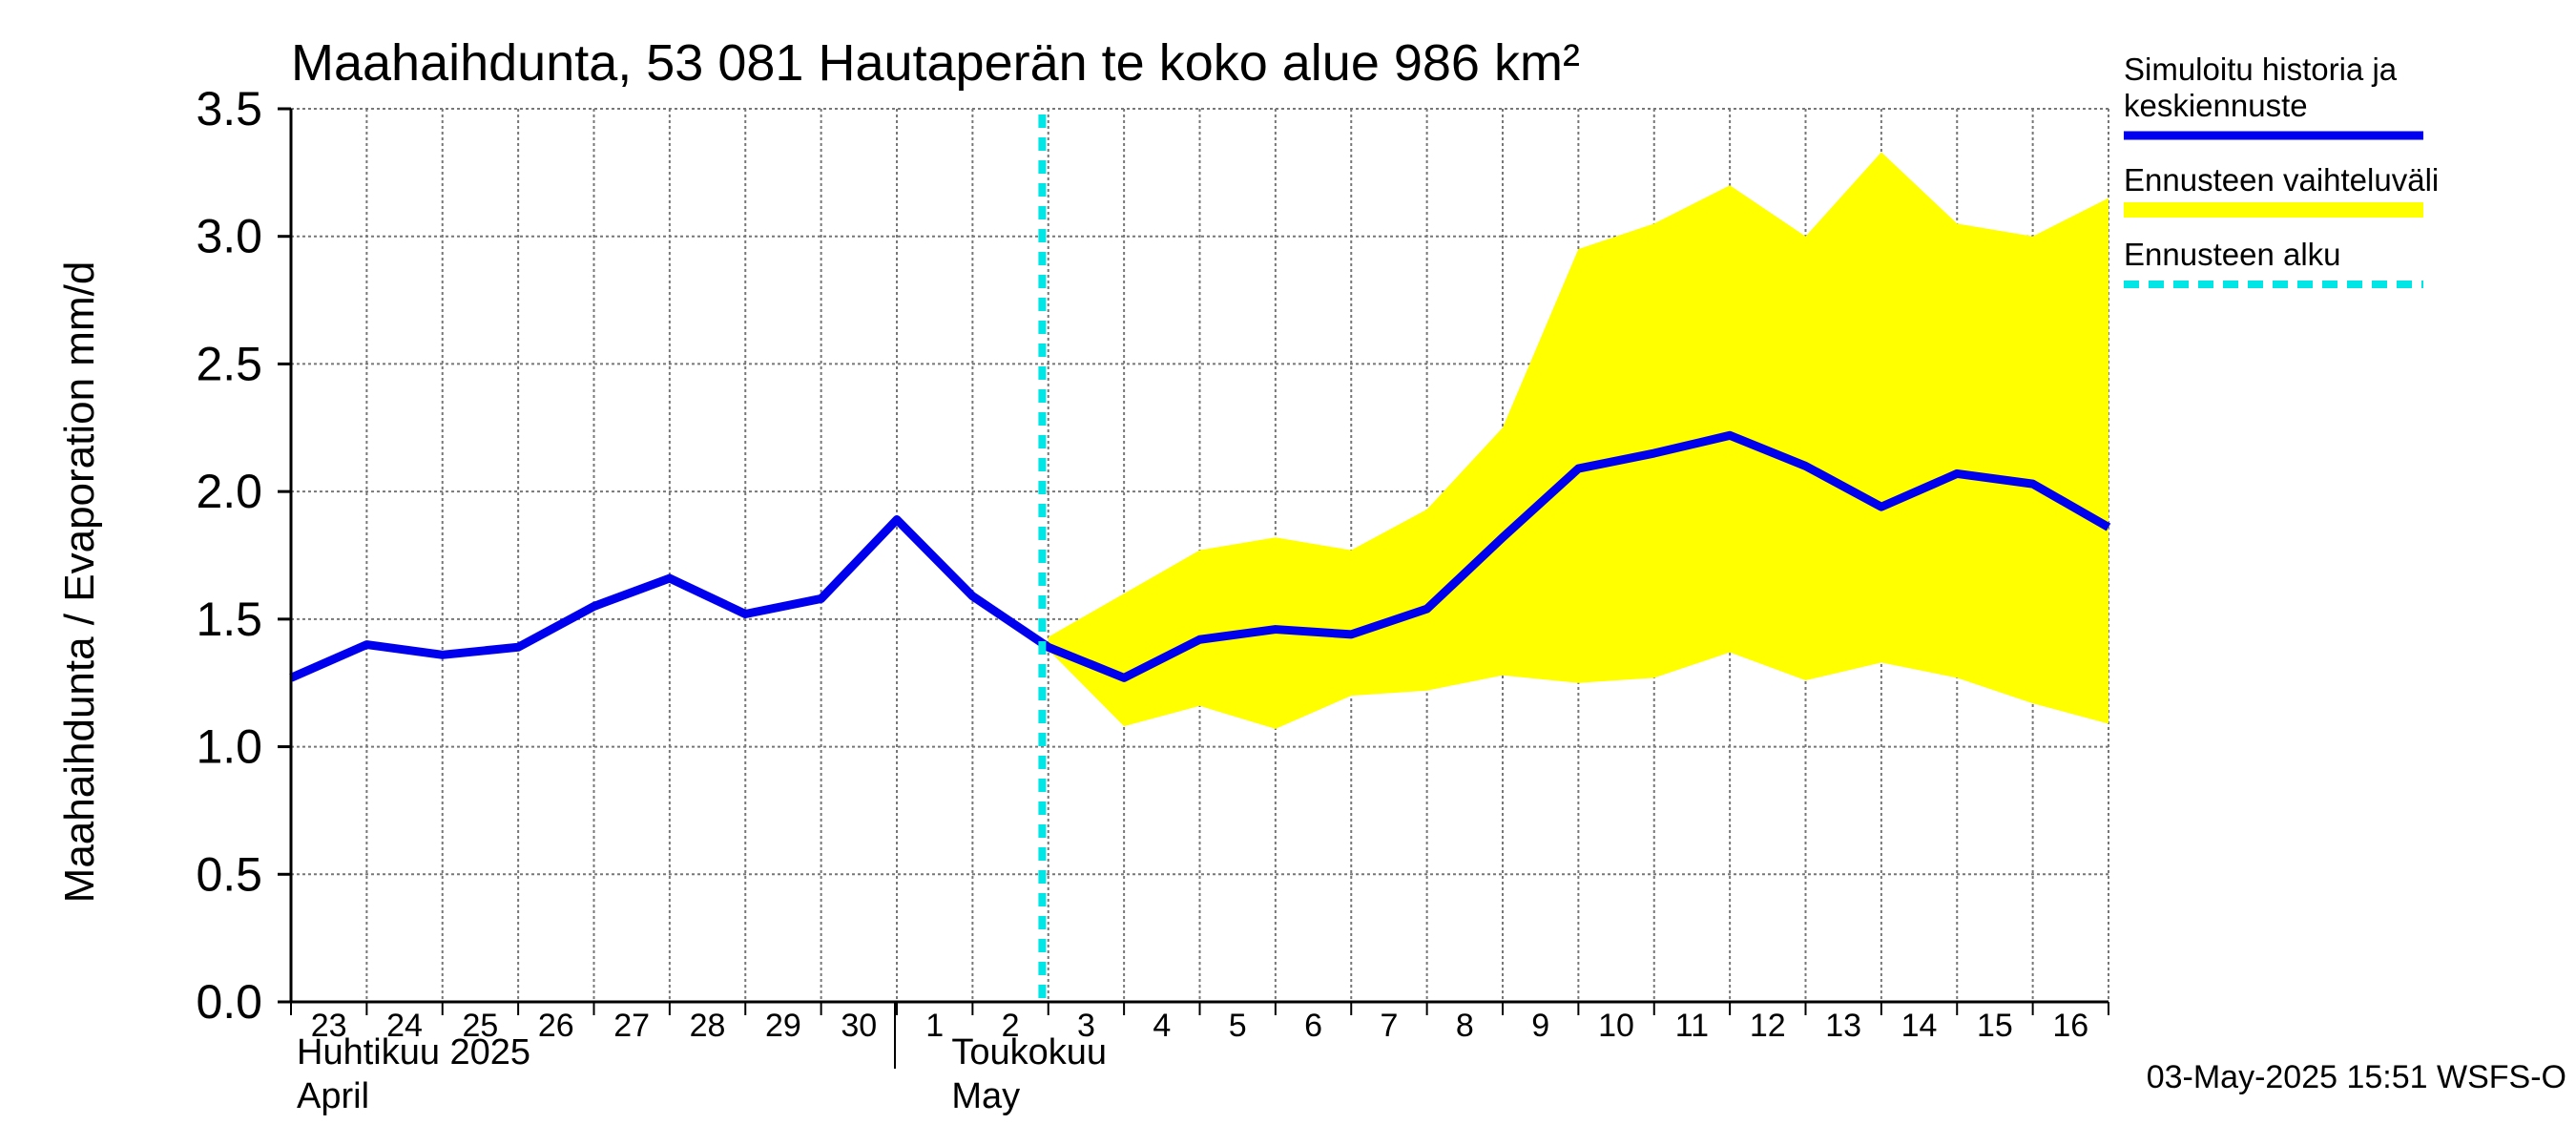  Describe the element at coordinates (329, 1026) in the screenshot. I see `x-tick-label: 23` at that location.